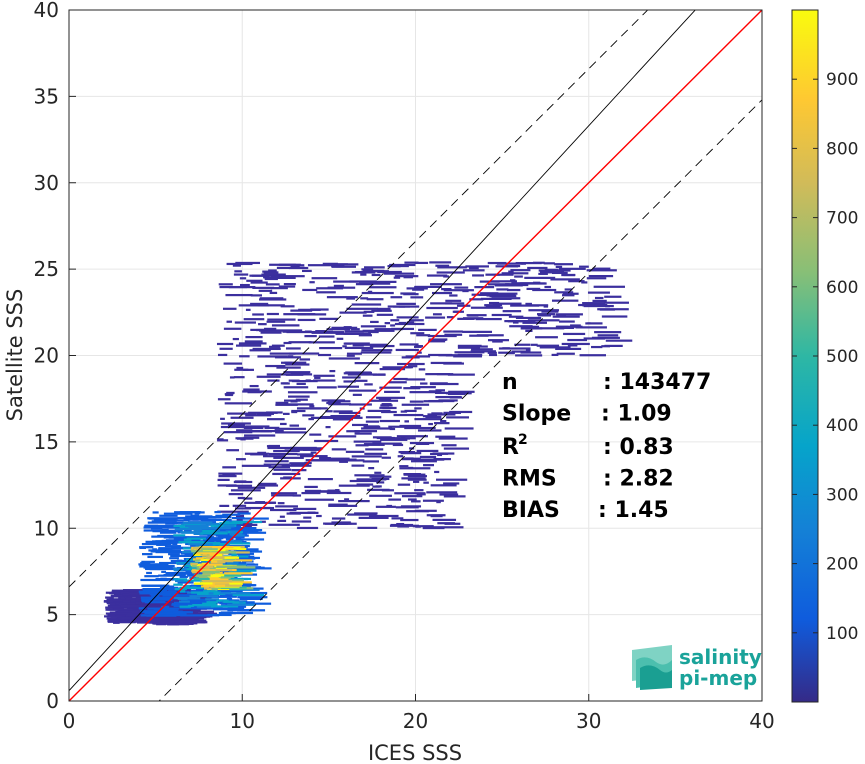 The width and height of the screenshot is (865, 764). I want to click on y-tick-label: 35, so click(46, 96).